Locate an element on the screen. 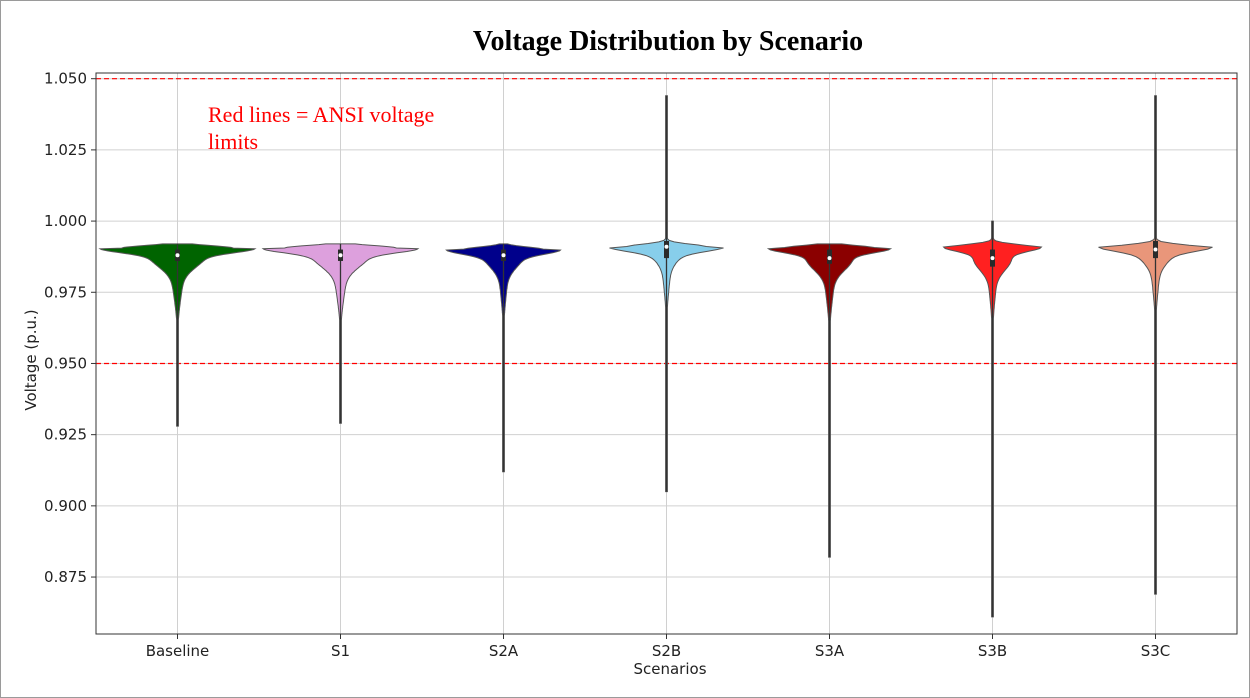  x-tick-label: S1 is located at coordinates (340, 651).